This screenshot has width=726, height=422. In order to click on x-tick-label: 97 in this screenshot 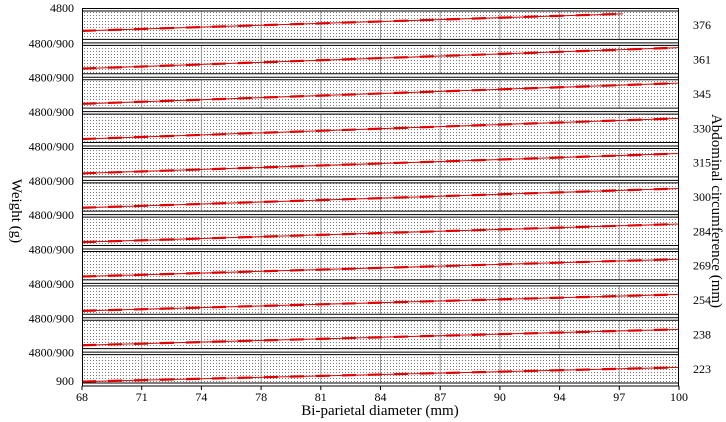, I will do `click(619, 397)`.